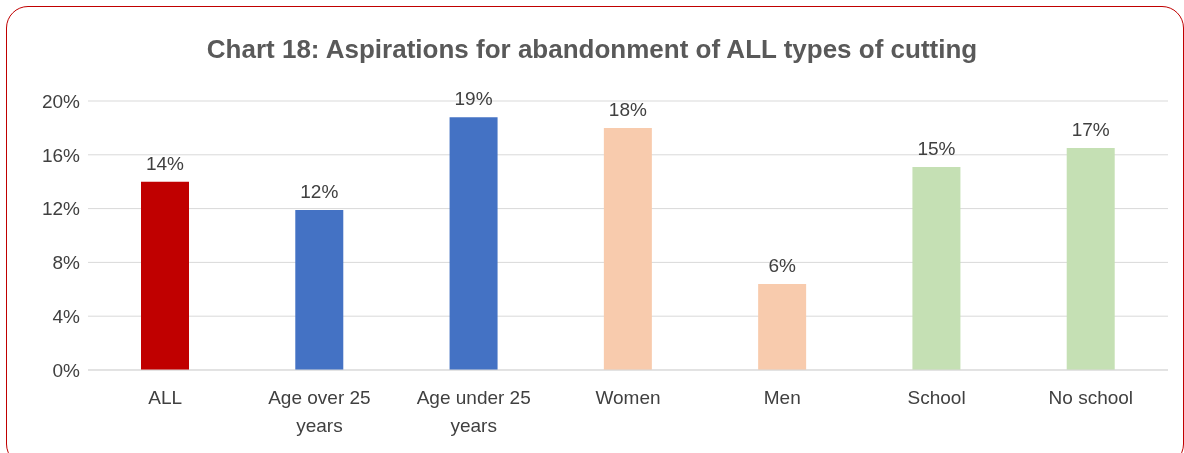 The width and height of the screenshot is (1184, 453). What do you see at coordinates (319, 191) in the screenshot?
I see `data-label: 12%` at bounding box center [319, 191].